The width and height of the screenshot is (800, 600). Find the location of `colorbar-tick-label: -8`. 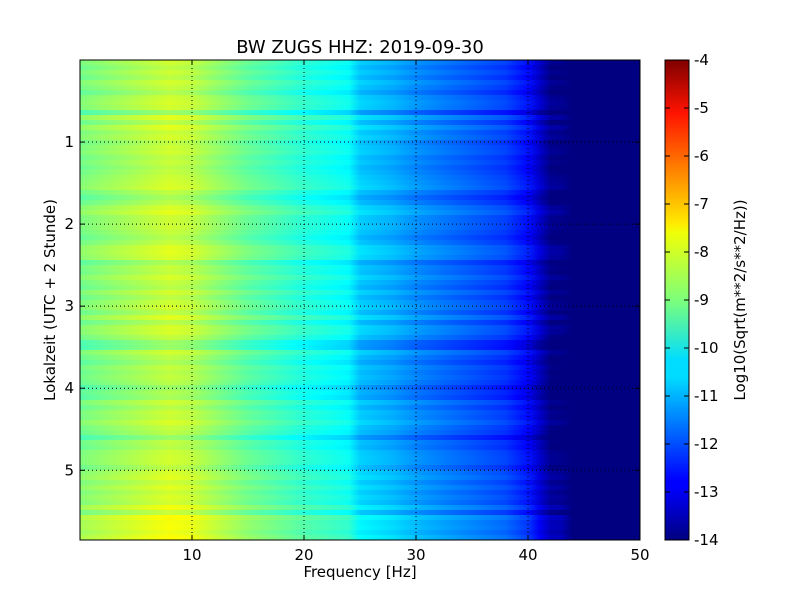

colorbar-tick-label: -8 is located at coordinates (701, 252).